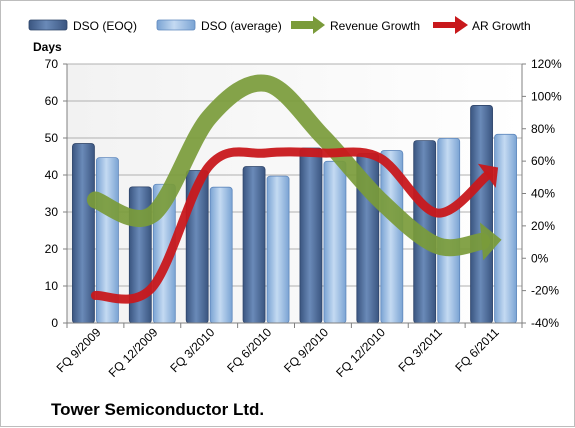  Describe the element at coordinates (501, 26) in the screenshot. I see `legend-label: AR Growth` at that location.